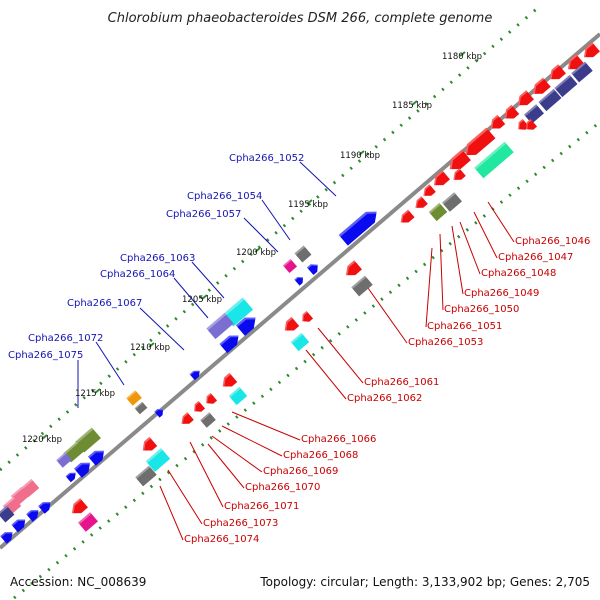  I want to click on gene-label-cpha266-1069: Cpha266_1069, so click(300, 471).